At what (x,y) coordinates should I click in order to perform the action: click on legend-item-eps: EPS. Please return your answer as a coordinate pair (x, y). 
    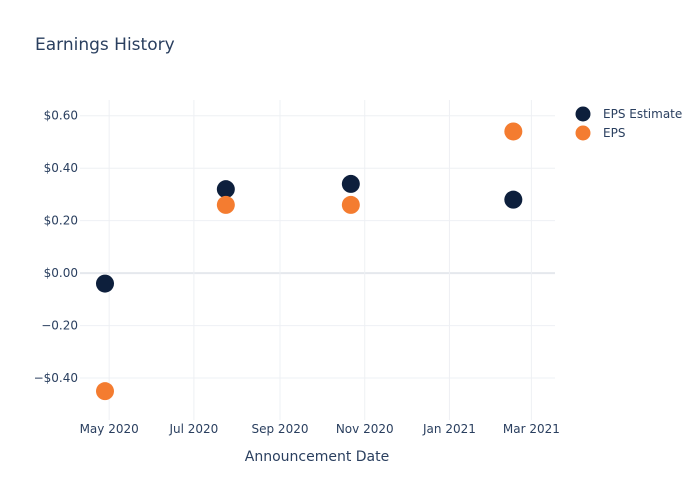
    Looking at the image, I should click on (600, 133).